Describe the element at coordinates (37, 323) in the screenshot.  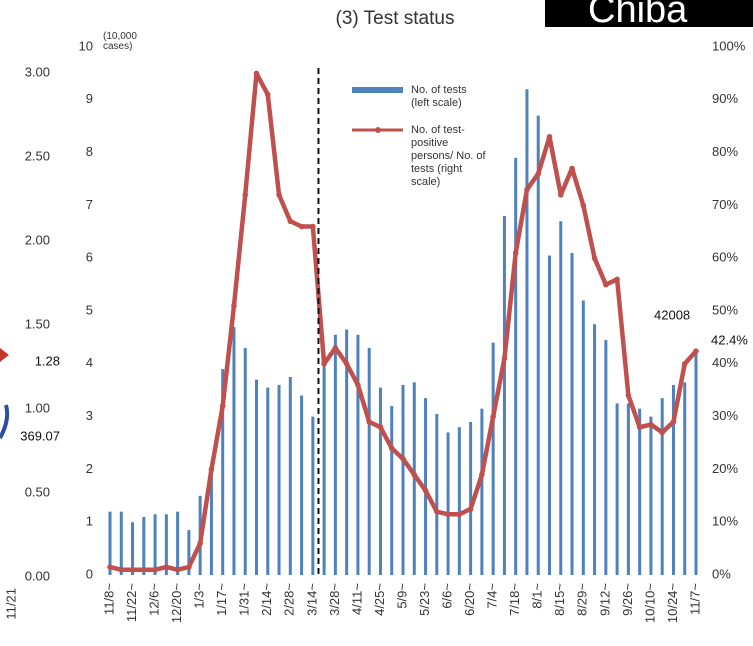
I see `left-tick-label: 1.50` at that location.